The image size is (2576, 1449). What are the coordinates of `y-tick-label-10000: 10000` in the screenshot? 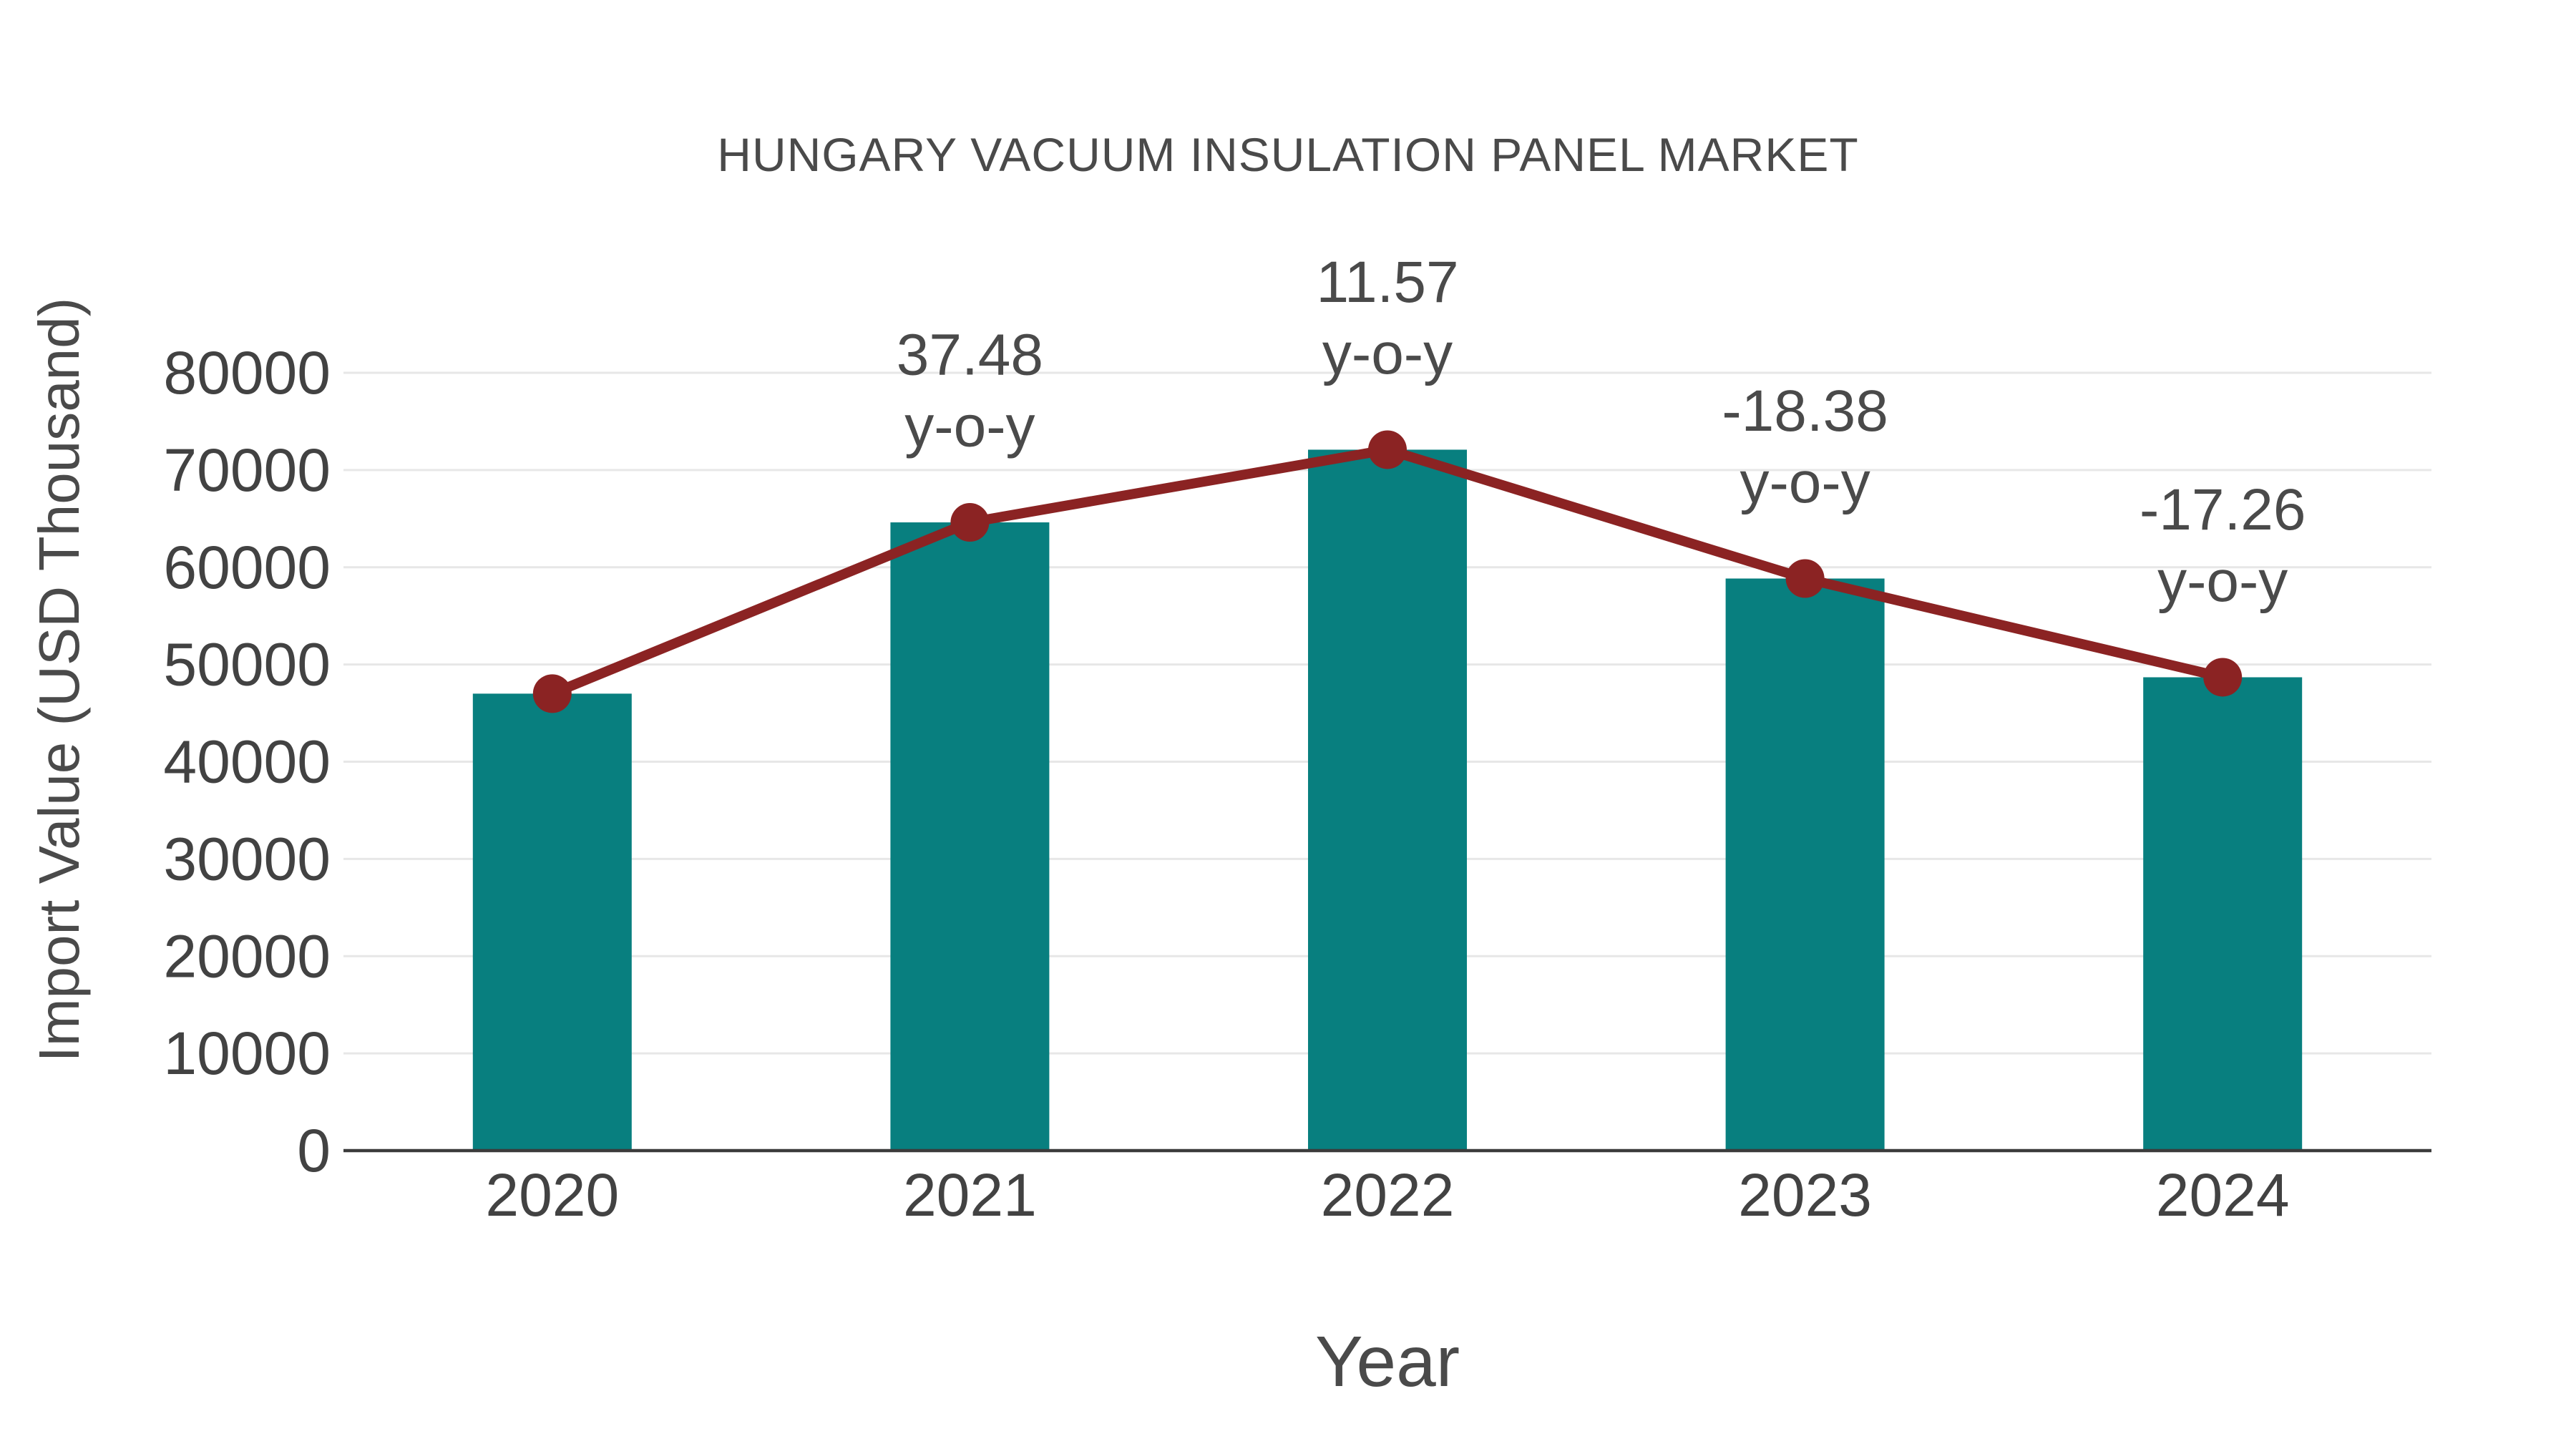 It's located at (247, 1053).